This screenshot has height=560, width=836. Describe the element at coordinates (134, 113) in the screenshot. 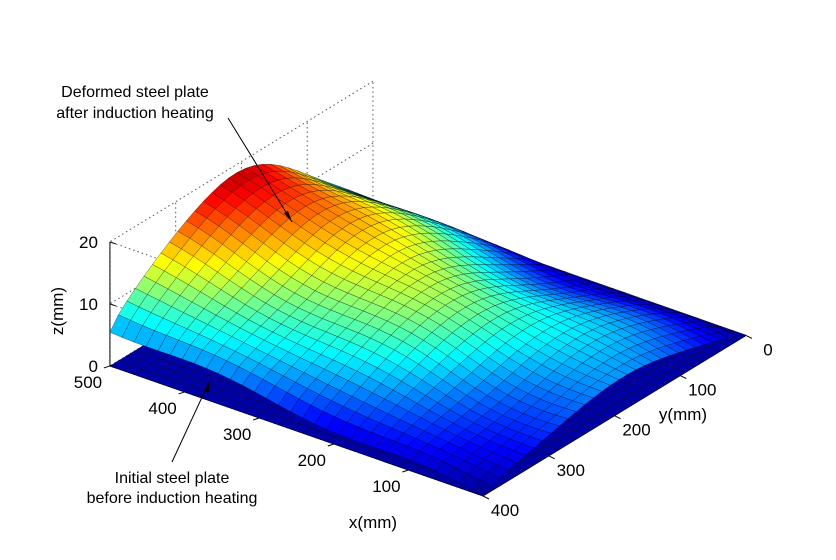

I see `annotation-deformed-line2: after induction heating` at that location.